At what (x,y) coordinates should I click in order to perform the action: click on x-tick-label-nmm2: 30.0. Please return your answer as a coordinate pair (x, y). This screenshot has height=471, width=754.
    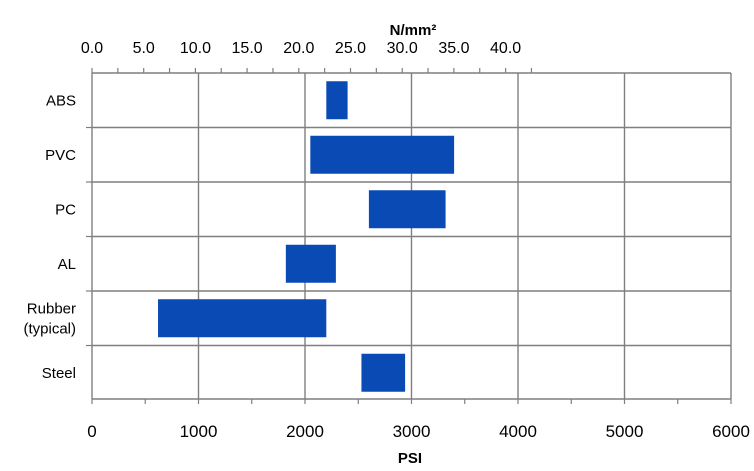
    Looking at the image, I should click on (402, 48).